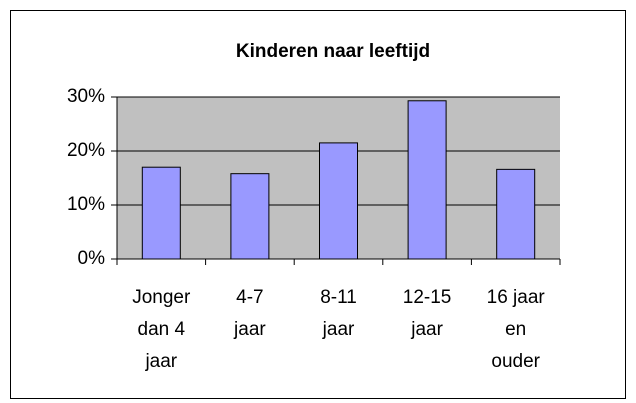 This screenshot has width=636, height=403. I want to click on x-tick-label: Jonger dan 4 jaar, so click(161, 329).